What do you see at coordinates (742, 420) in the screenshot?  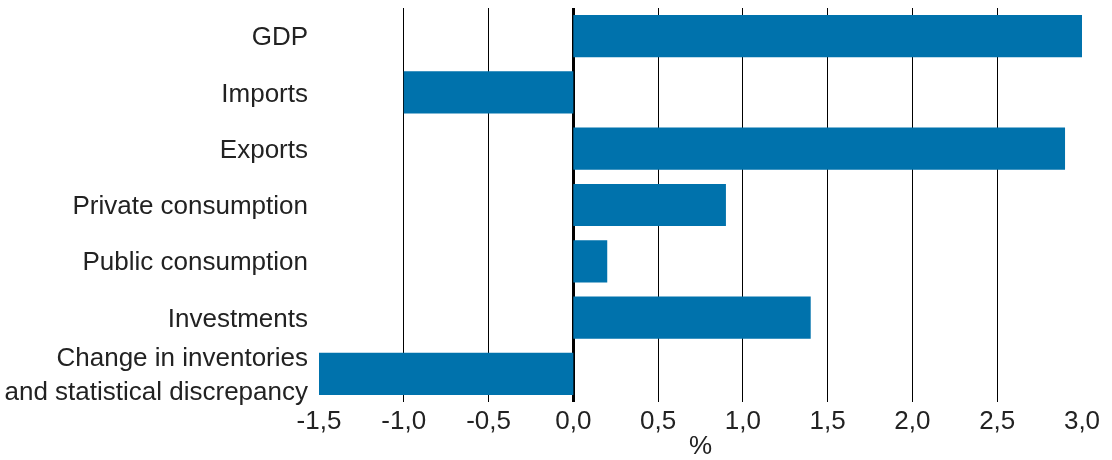 I see `x-tick-label: 1,0` at bounding box center [742, 420].